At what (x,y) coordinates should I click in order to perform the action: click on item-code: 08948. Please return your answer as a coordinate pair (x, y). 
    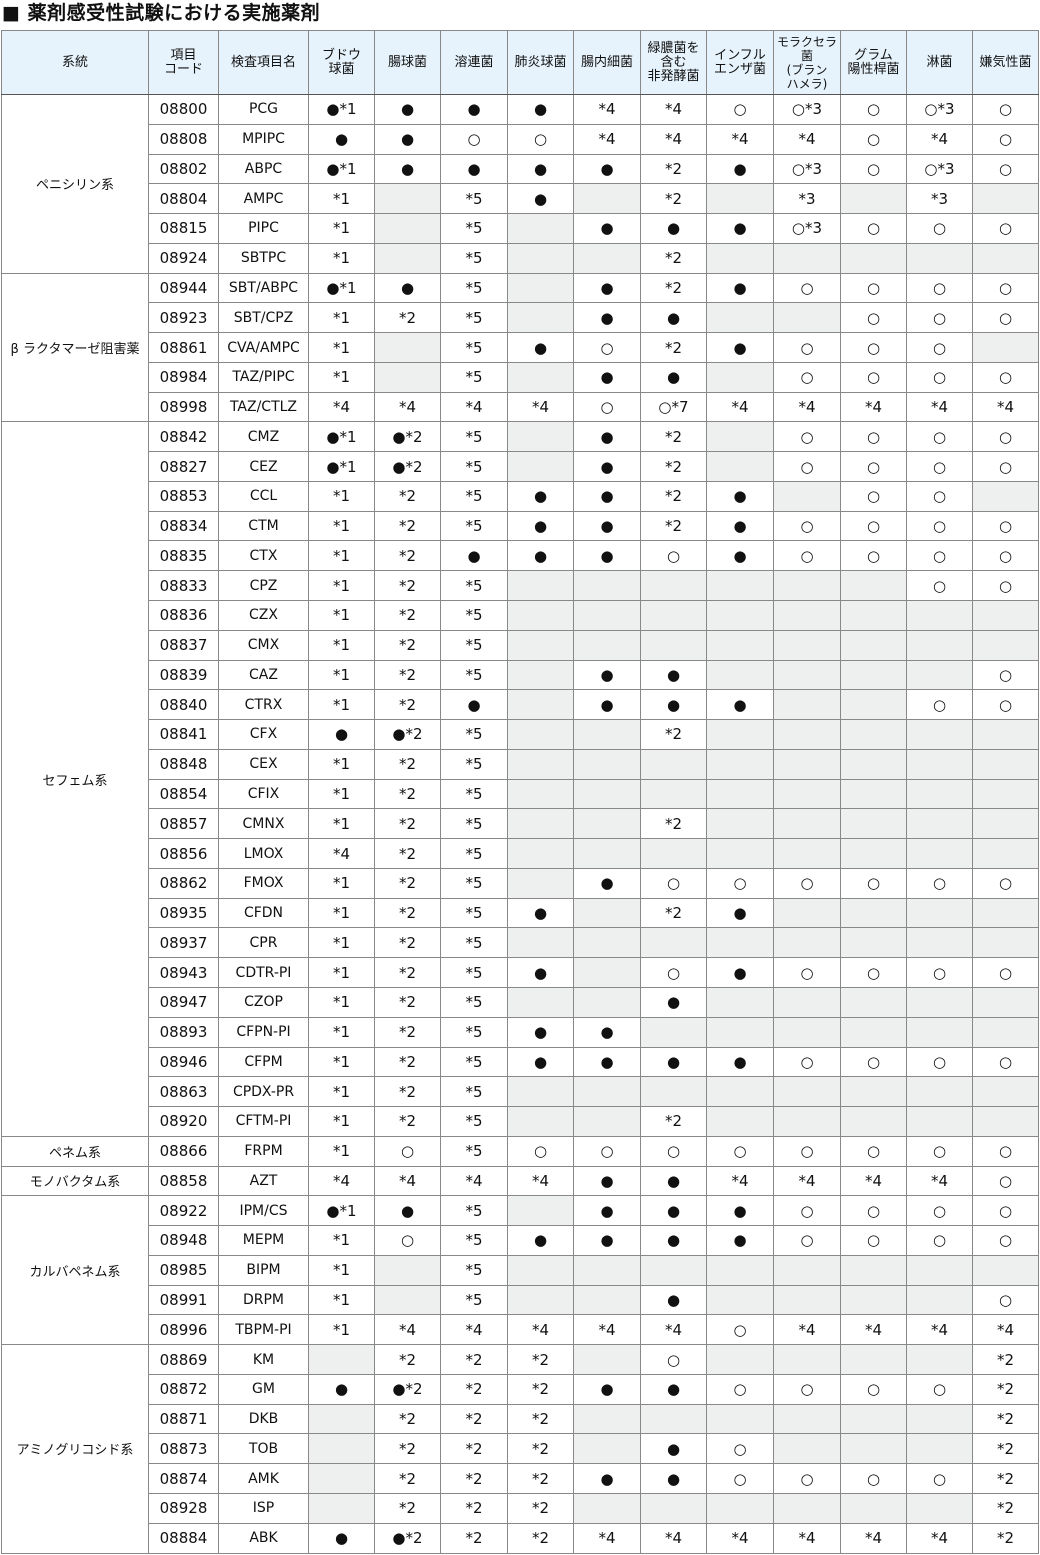
    Looking at the image, I should click on (183, 1240).